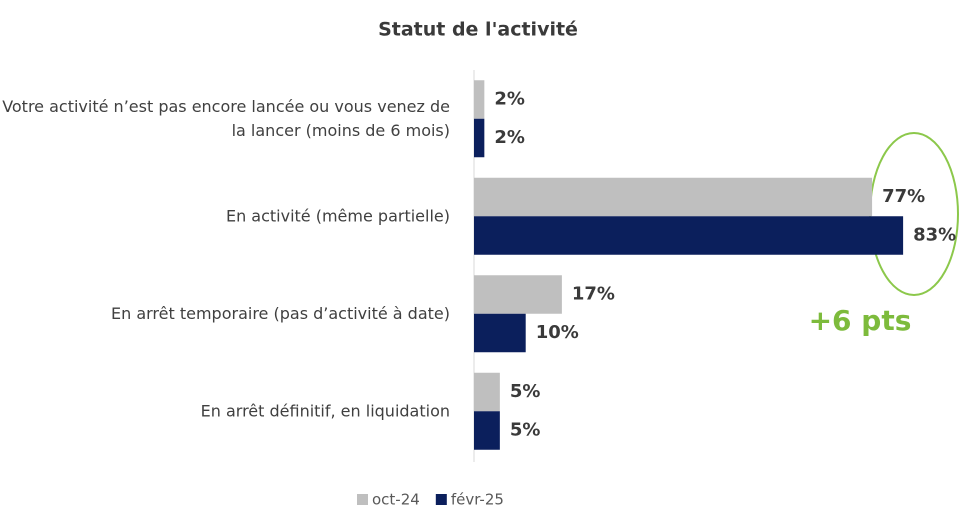 Image resolution: width=960 pixels, height=515 pixels. I want to click on value-label: 10%, so click(557, 332).